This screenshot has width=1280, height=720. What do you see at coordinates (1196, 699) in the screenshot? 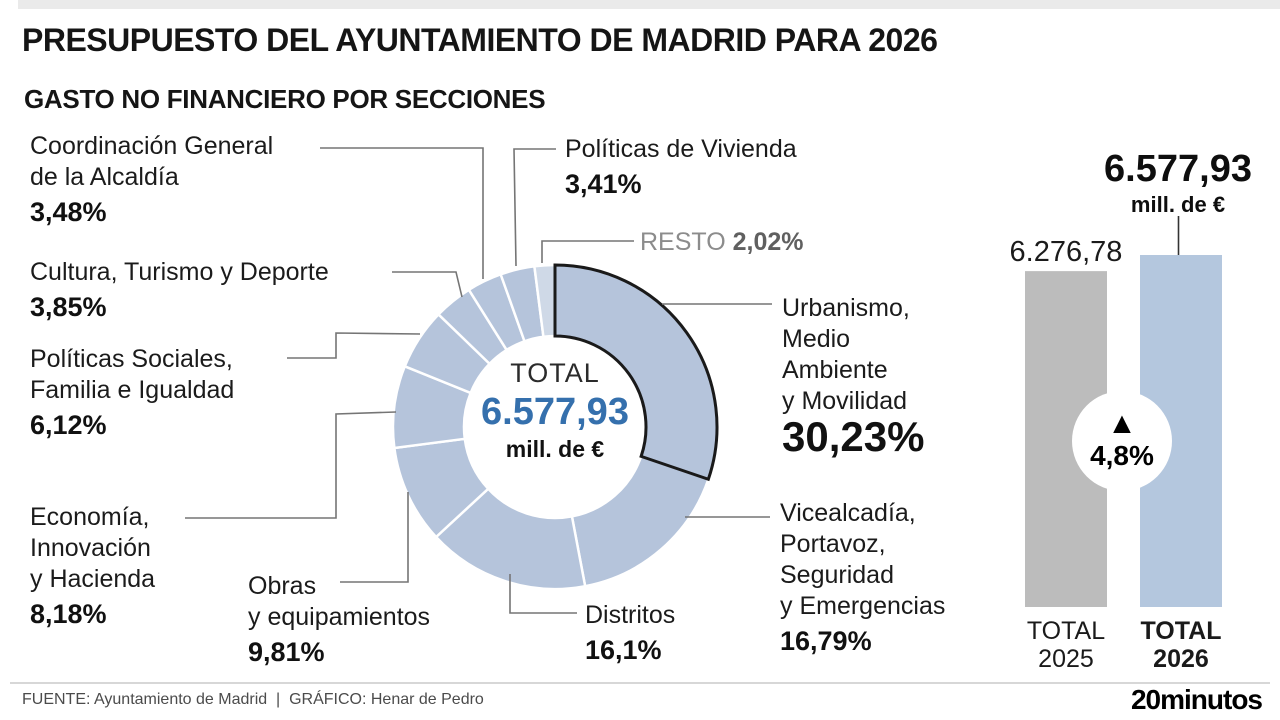
I see `publisher-logo: 20minutos` at bounding box center [1196, 699].